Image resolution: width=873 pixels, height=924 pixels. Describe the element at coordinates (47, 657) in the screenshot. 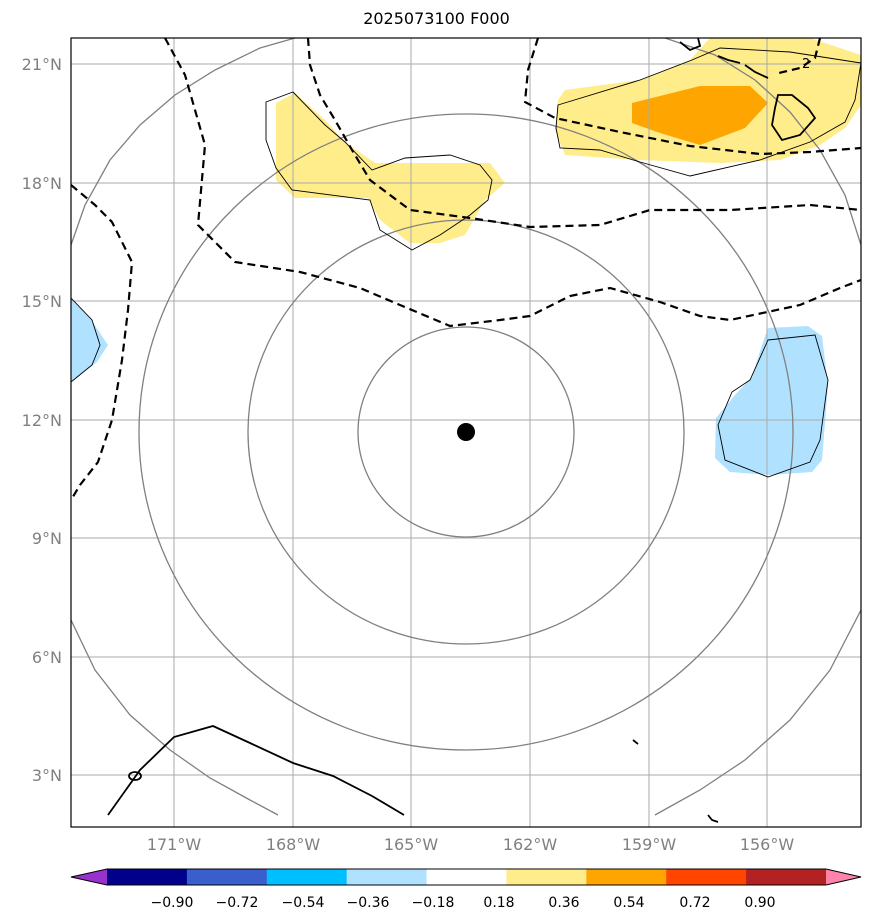

I see `lat-label: 6°N` at that location.